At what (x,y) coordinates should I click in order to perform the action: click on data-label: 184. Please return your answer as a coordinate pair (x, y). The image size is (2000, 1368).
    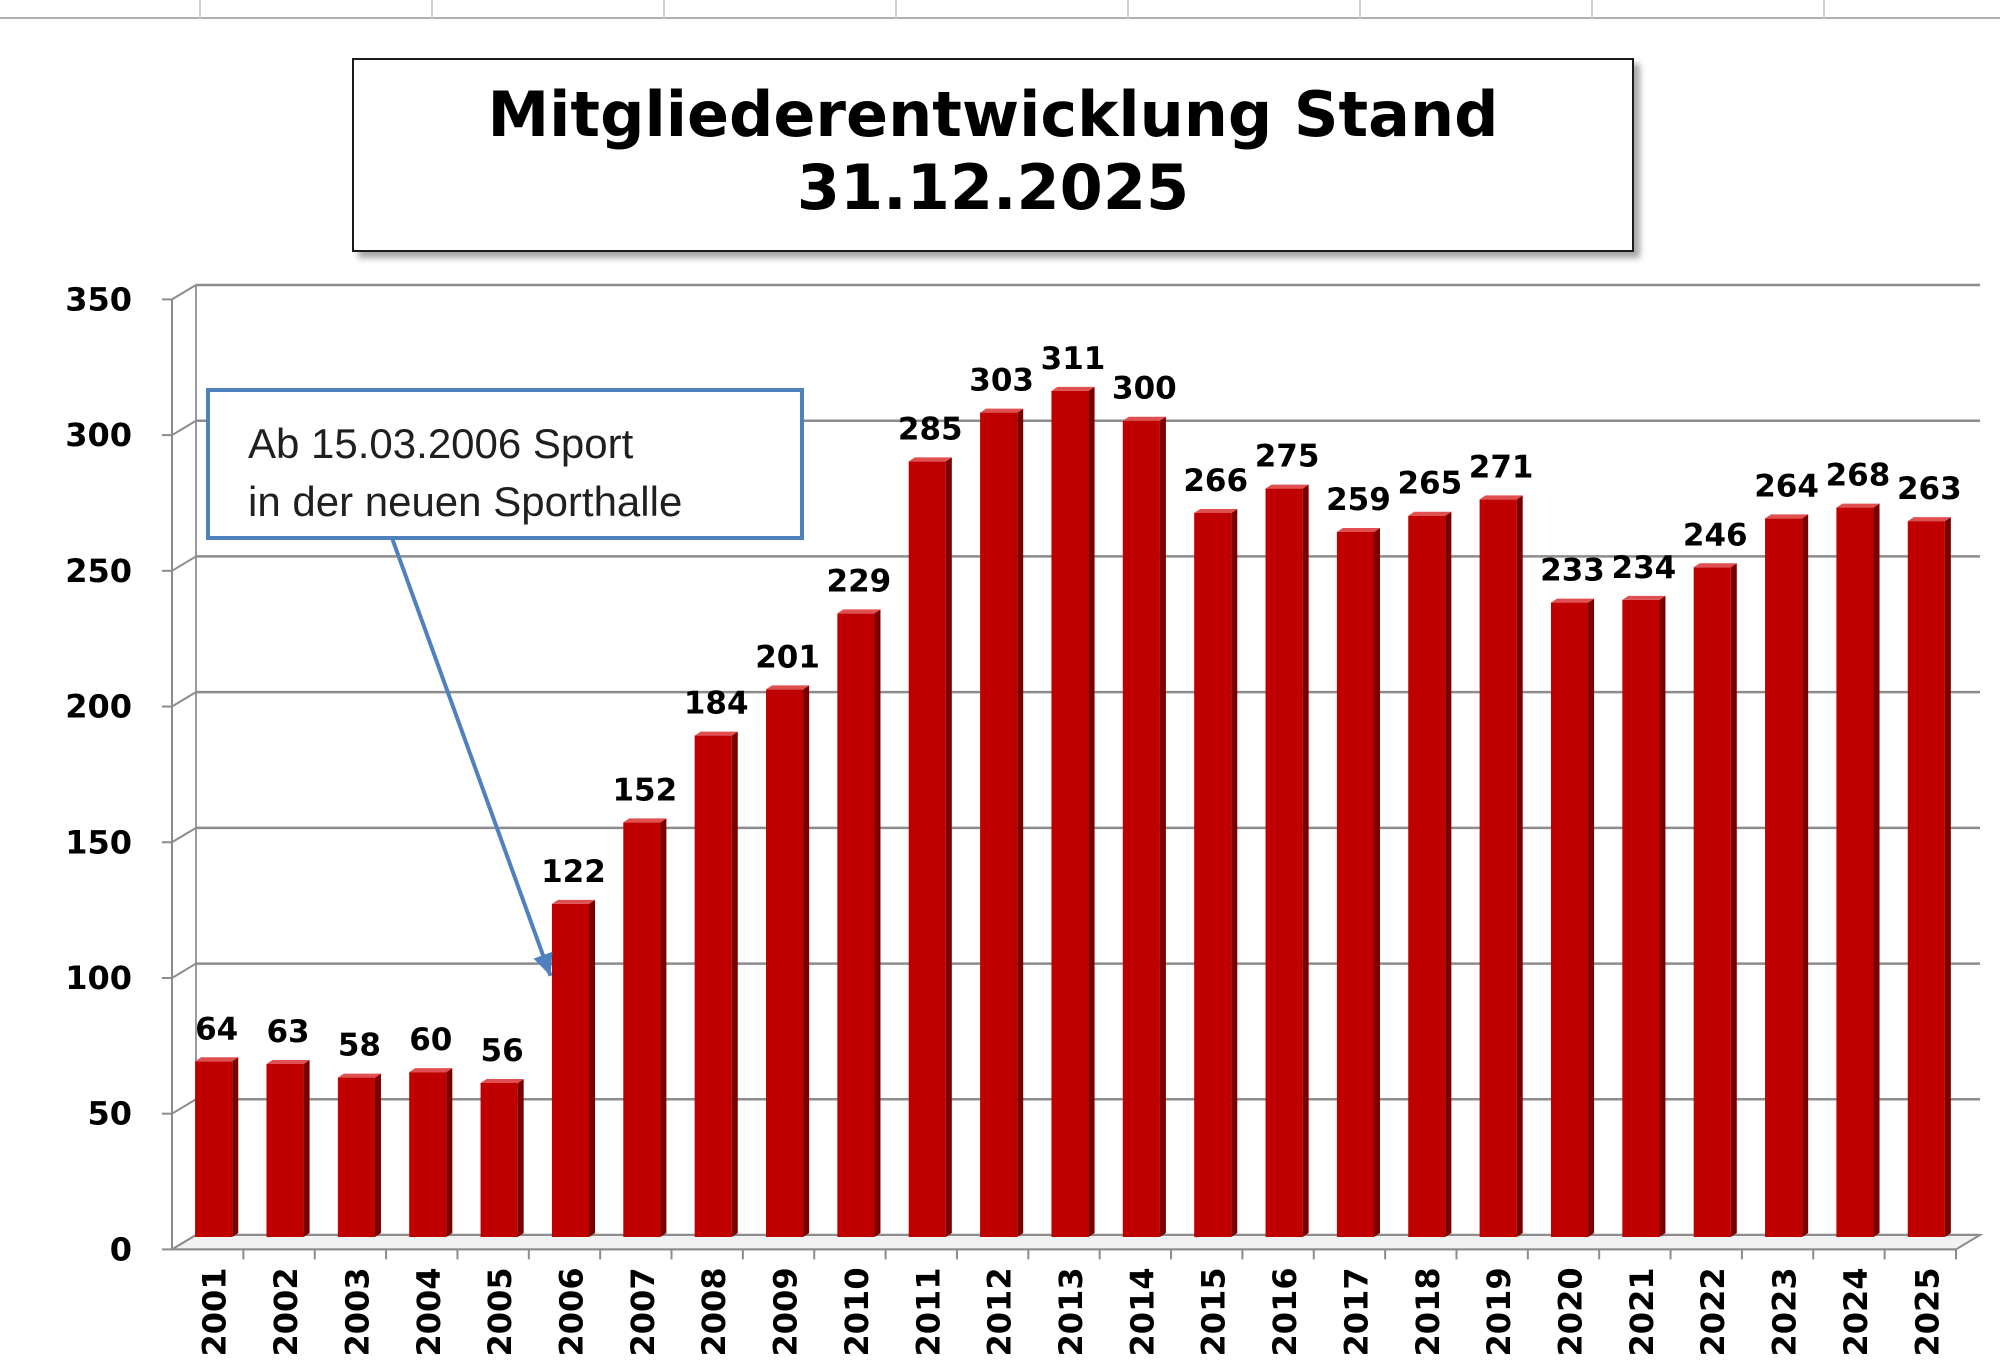
    Looking at the image, I should click on (716, 704).